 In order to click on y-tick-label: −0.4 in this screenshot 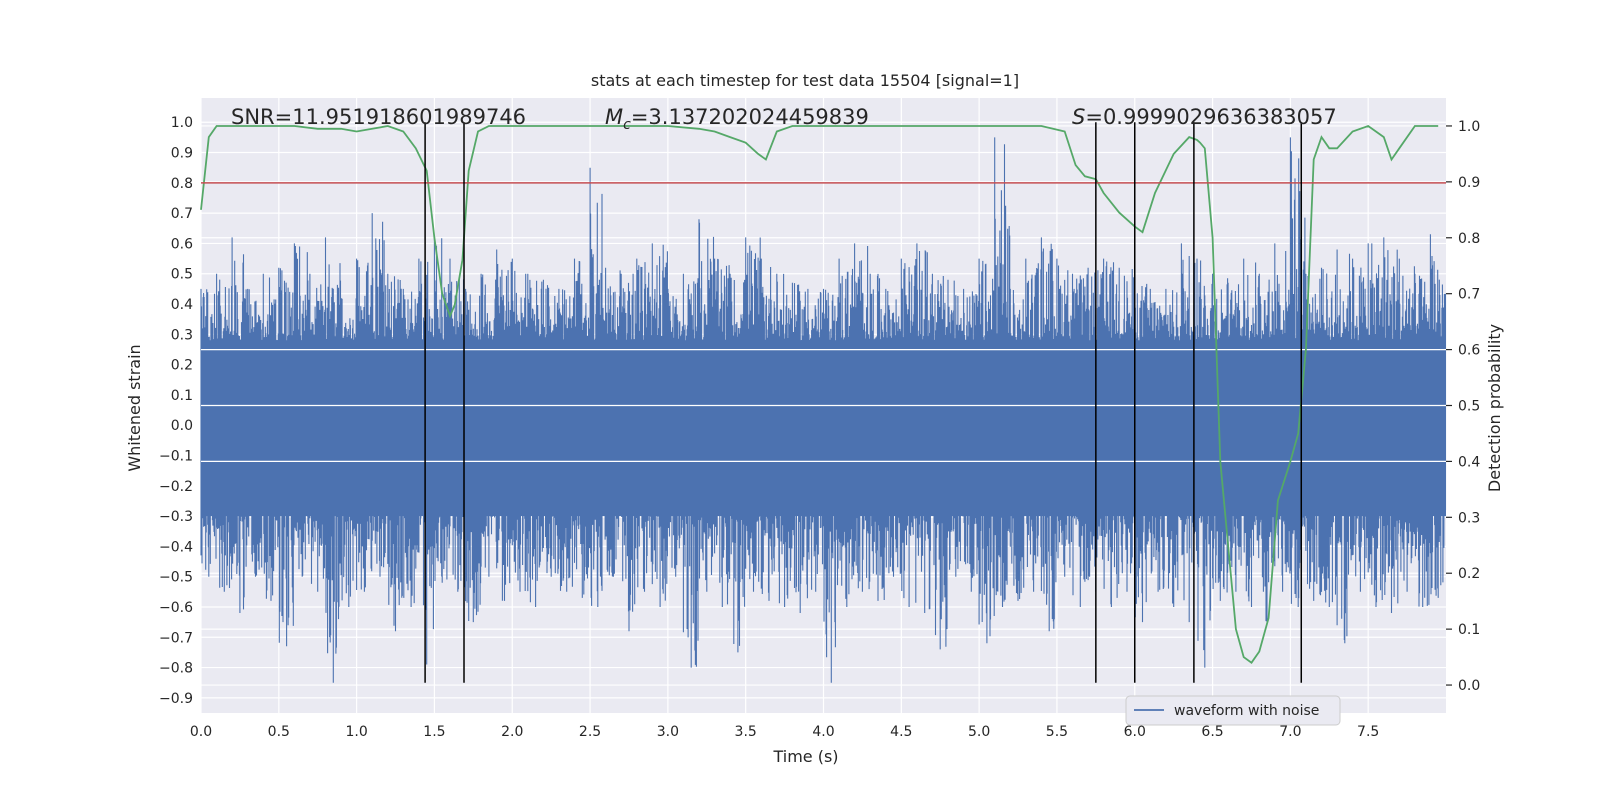, I will do `click(176, 547)`.